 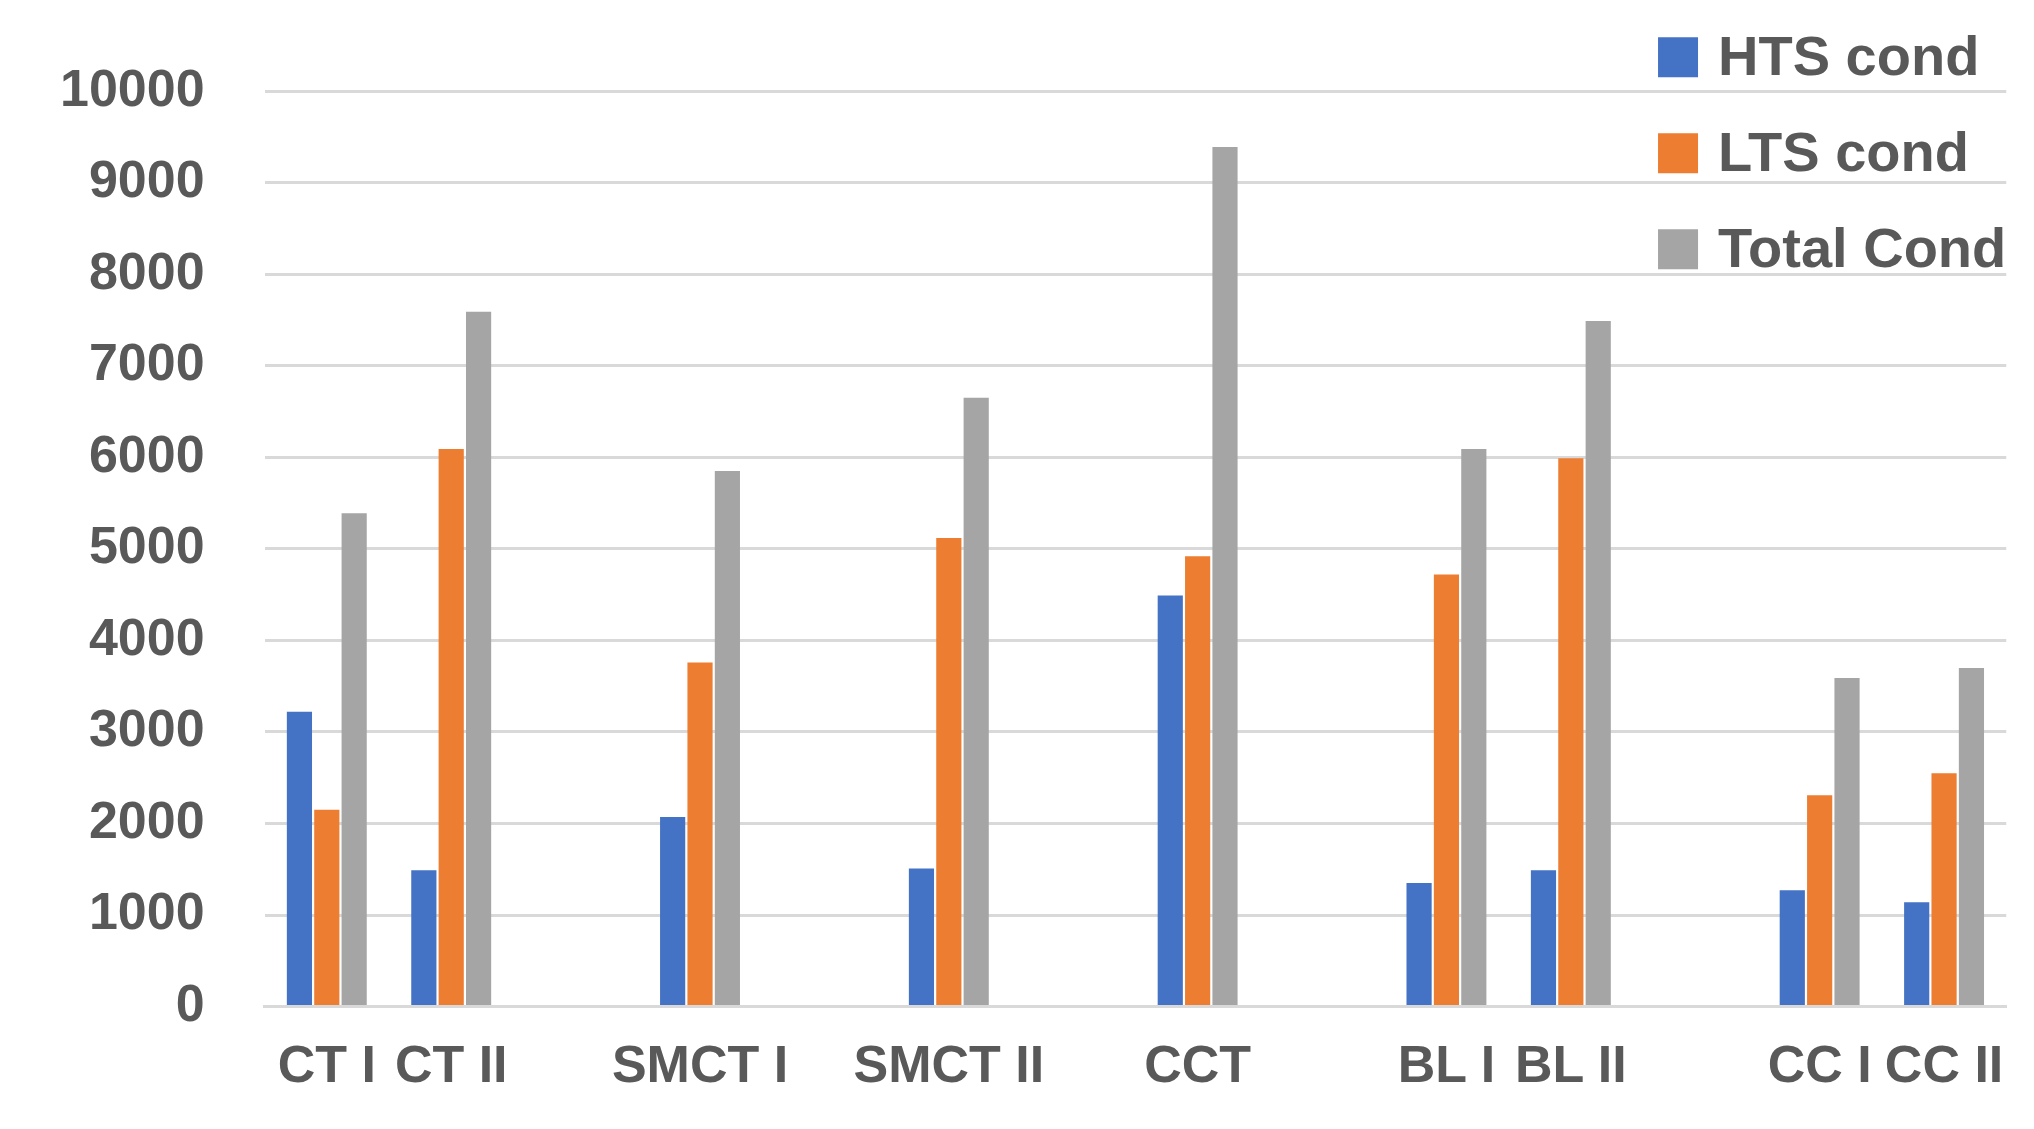 What do you see at coordinates (146, 636) in the screenshot?
I see `y-tick-label: 4000` at bounding box center [146, 636].